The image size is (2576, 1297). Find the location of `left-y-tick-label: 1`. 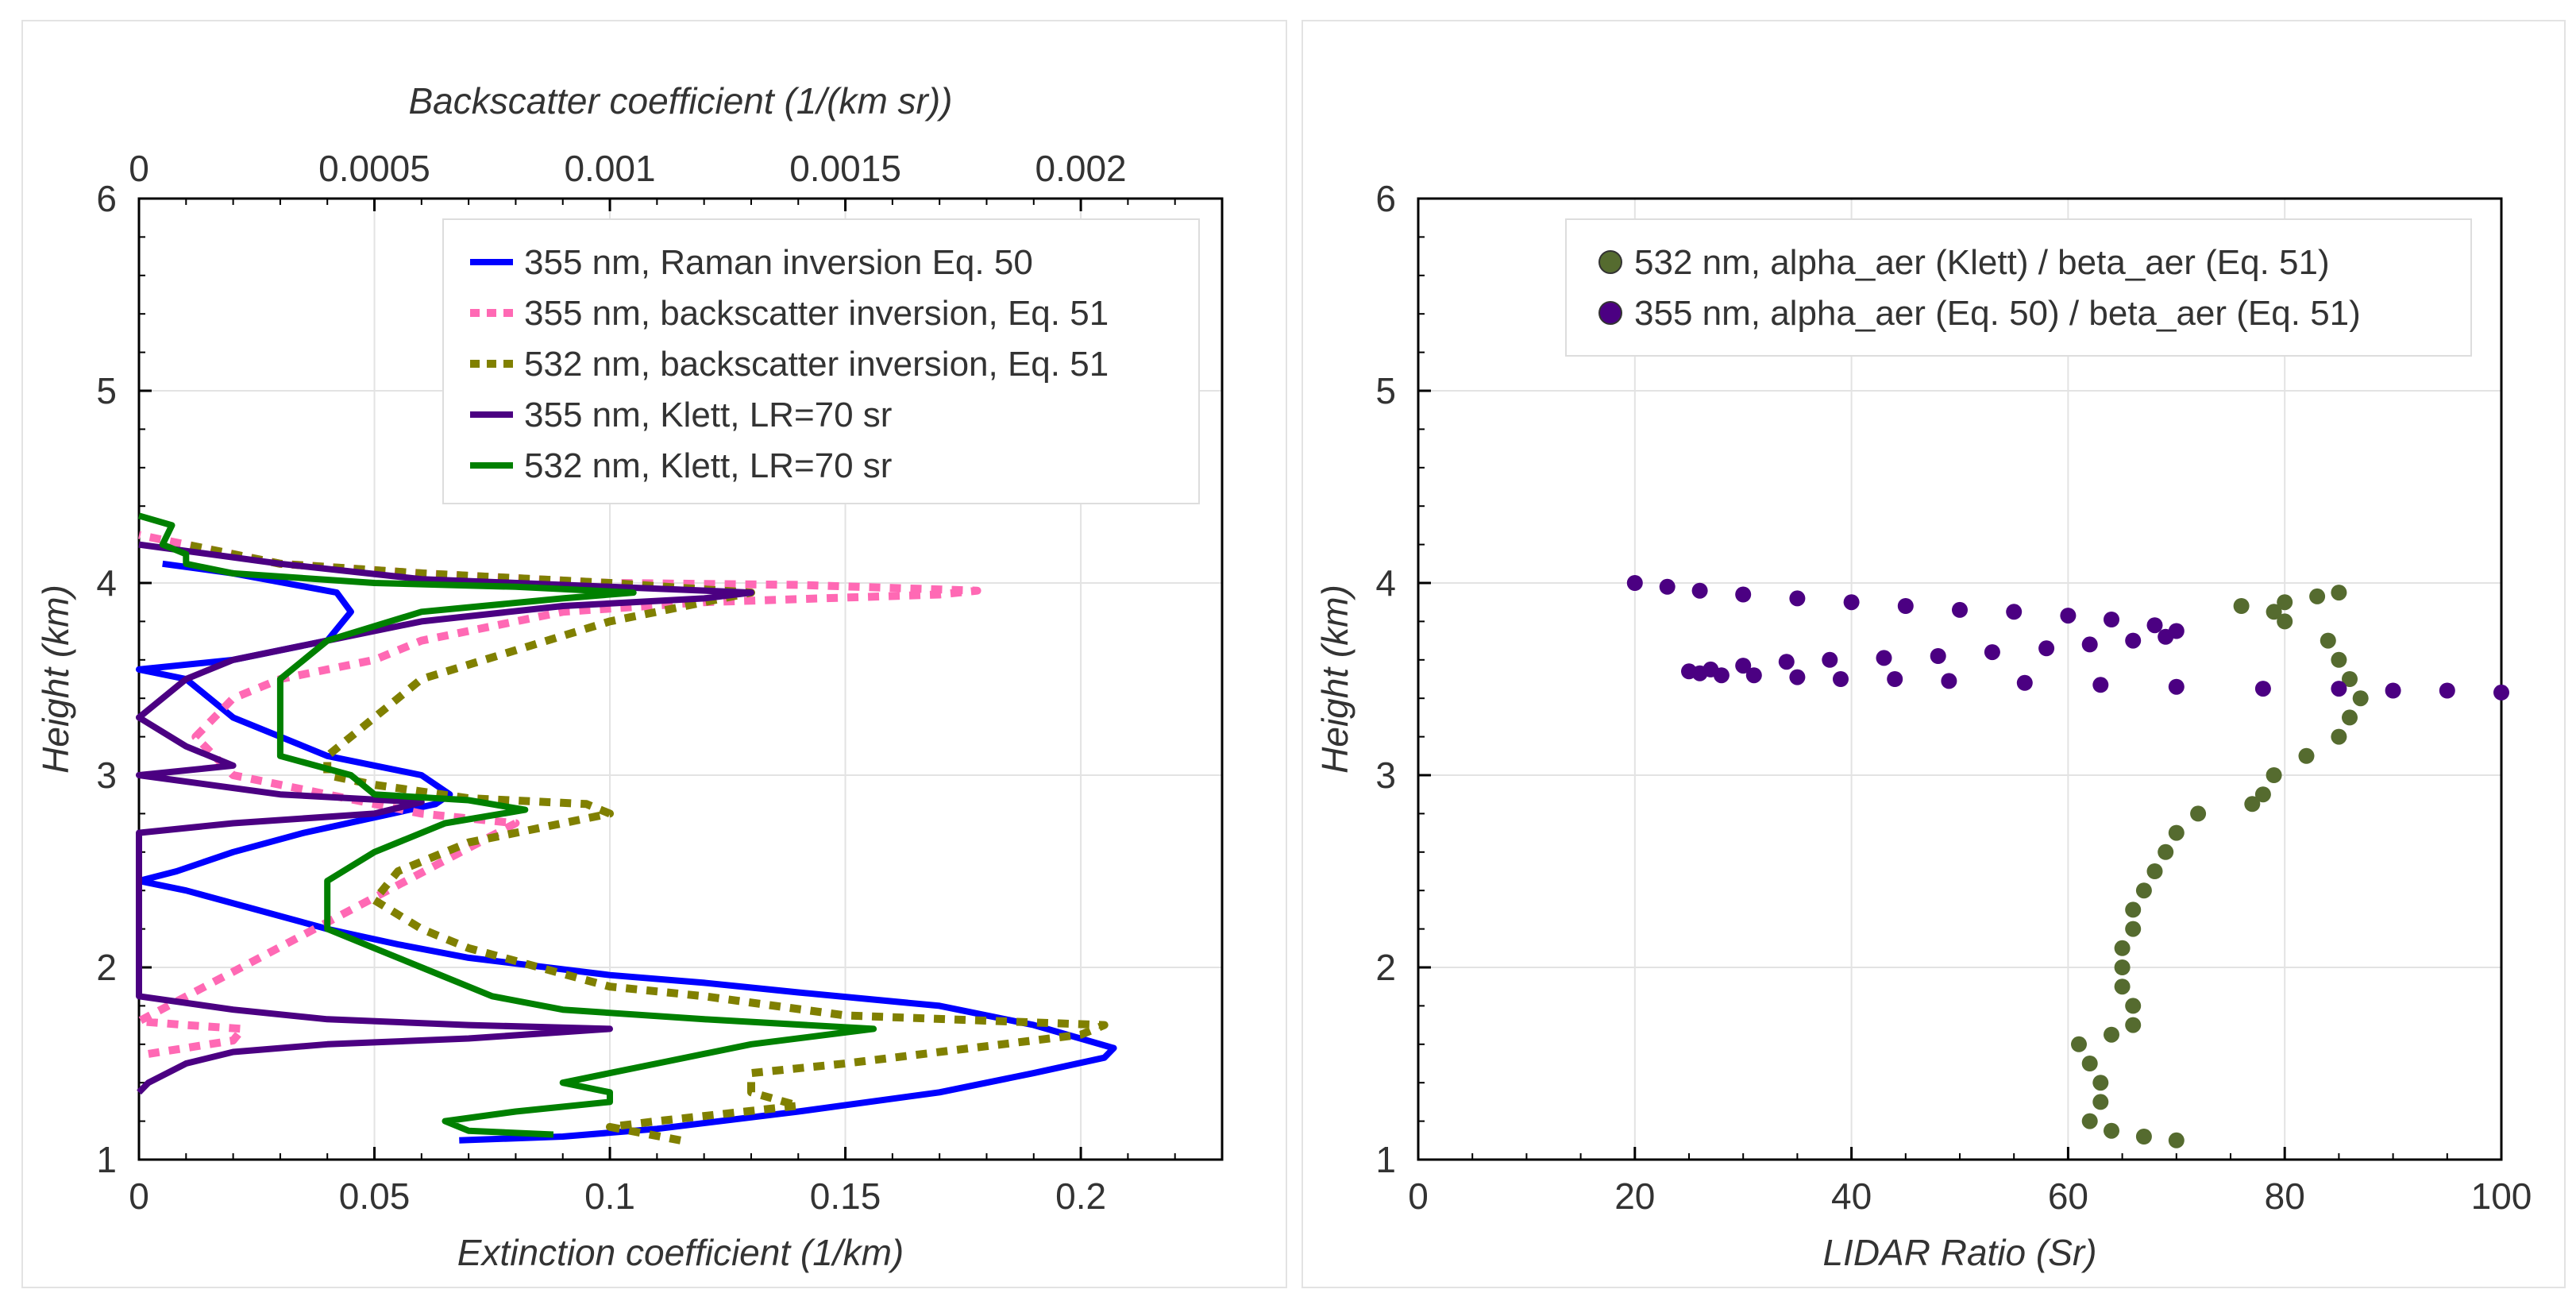

left-y-tick-label: 1 is located at coordinates (106, 1159).